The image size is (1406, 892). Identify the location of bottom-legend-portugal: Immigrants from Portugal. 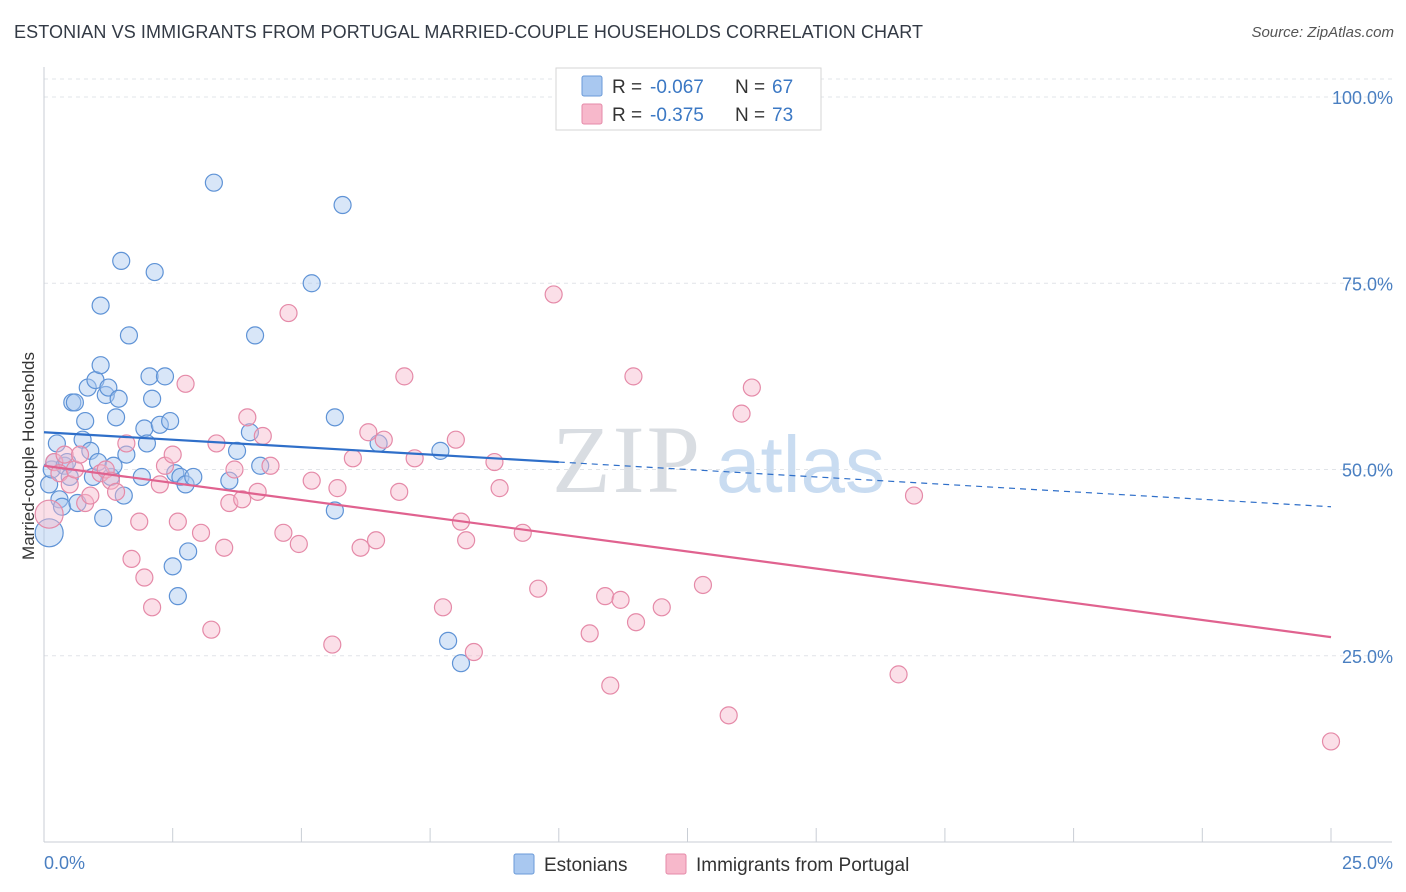
(802, 865).